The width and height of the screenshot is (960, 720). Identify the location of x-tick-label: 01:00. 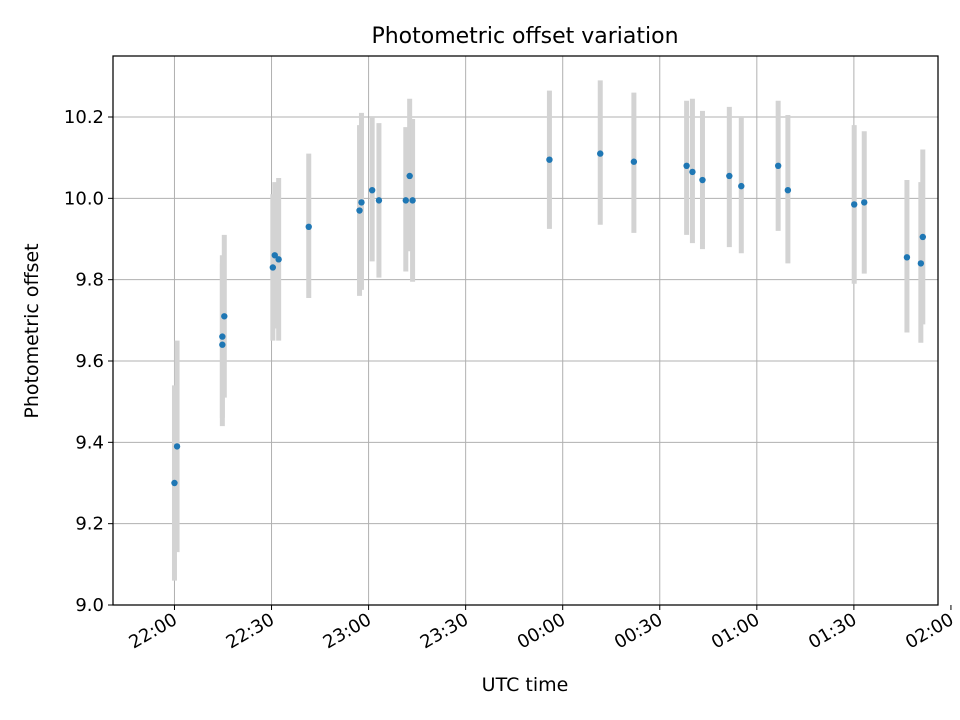
(735, 631).